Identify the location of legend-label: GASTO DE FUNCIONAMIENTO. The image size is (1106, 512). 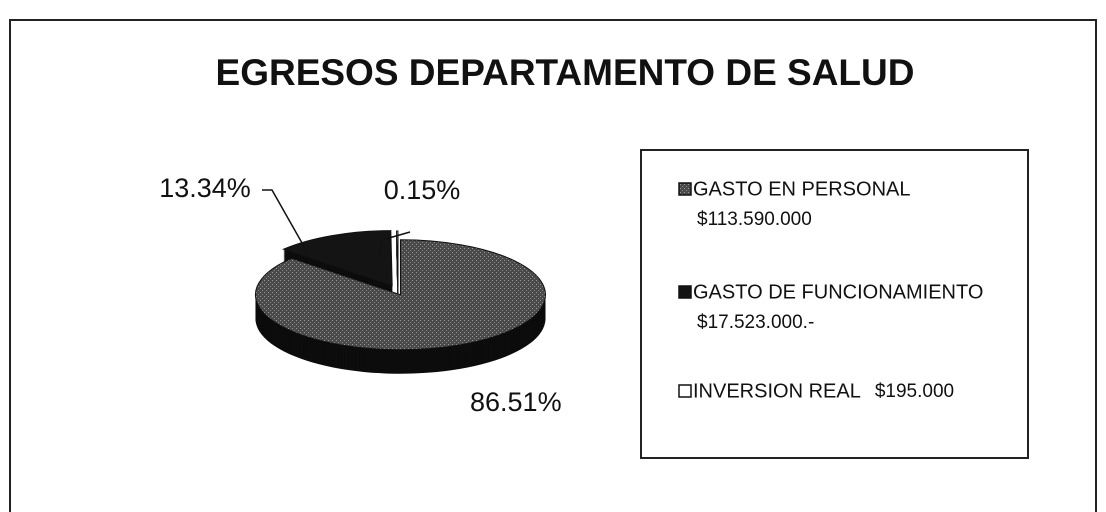
(838, 292).